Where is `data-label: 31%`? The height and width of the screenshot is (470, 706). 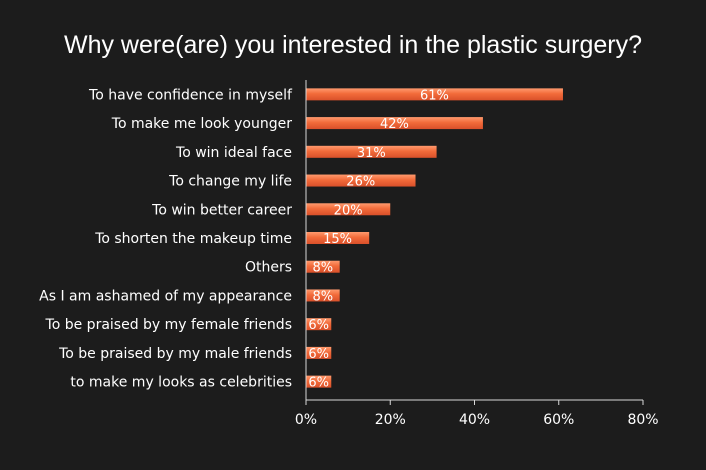 data-label: 31% is located at coordinates (371, 153).